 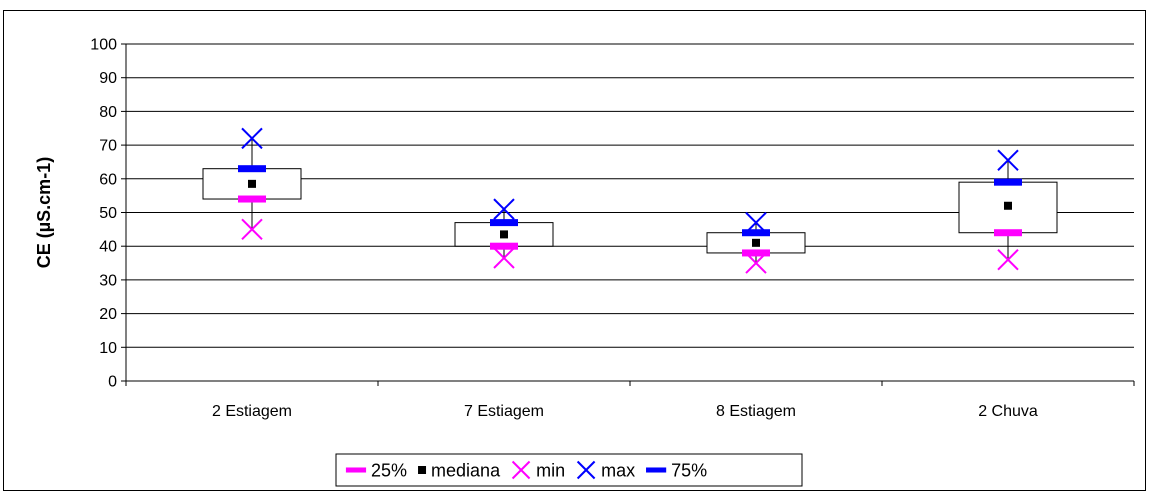 What do you see at coordinates (618, 471) in the screenshot?
I see `legend-label: max` at bounding box center [618, 471].